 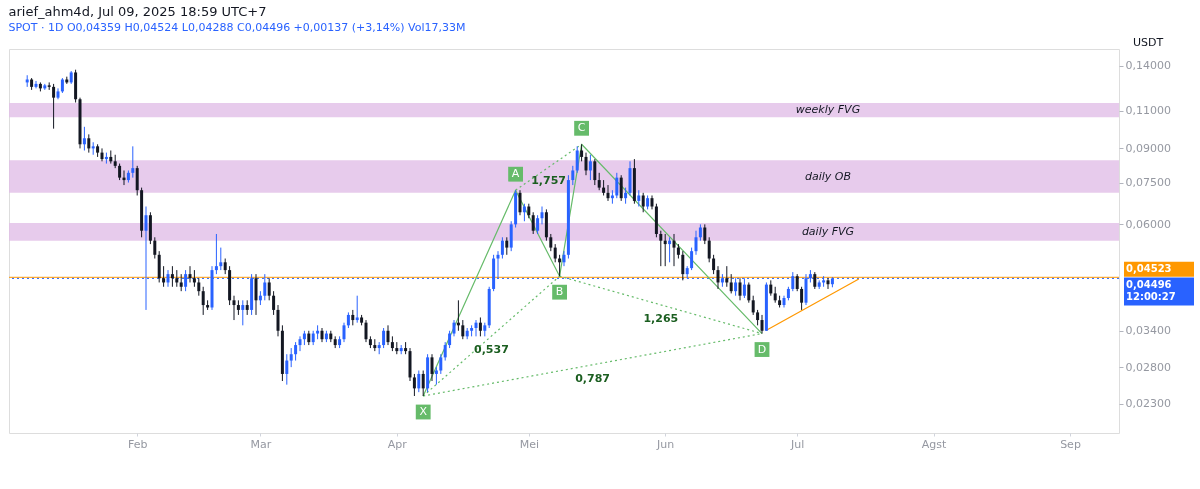 What do you see at coordinates (491, 350) in the screenshot?
I see `annotation: 0,537` at bounding box center [491, 350].